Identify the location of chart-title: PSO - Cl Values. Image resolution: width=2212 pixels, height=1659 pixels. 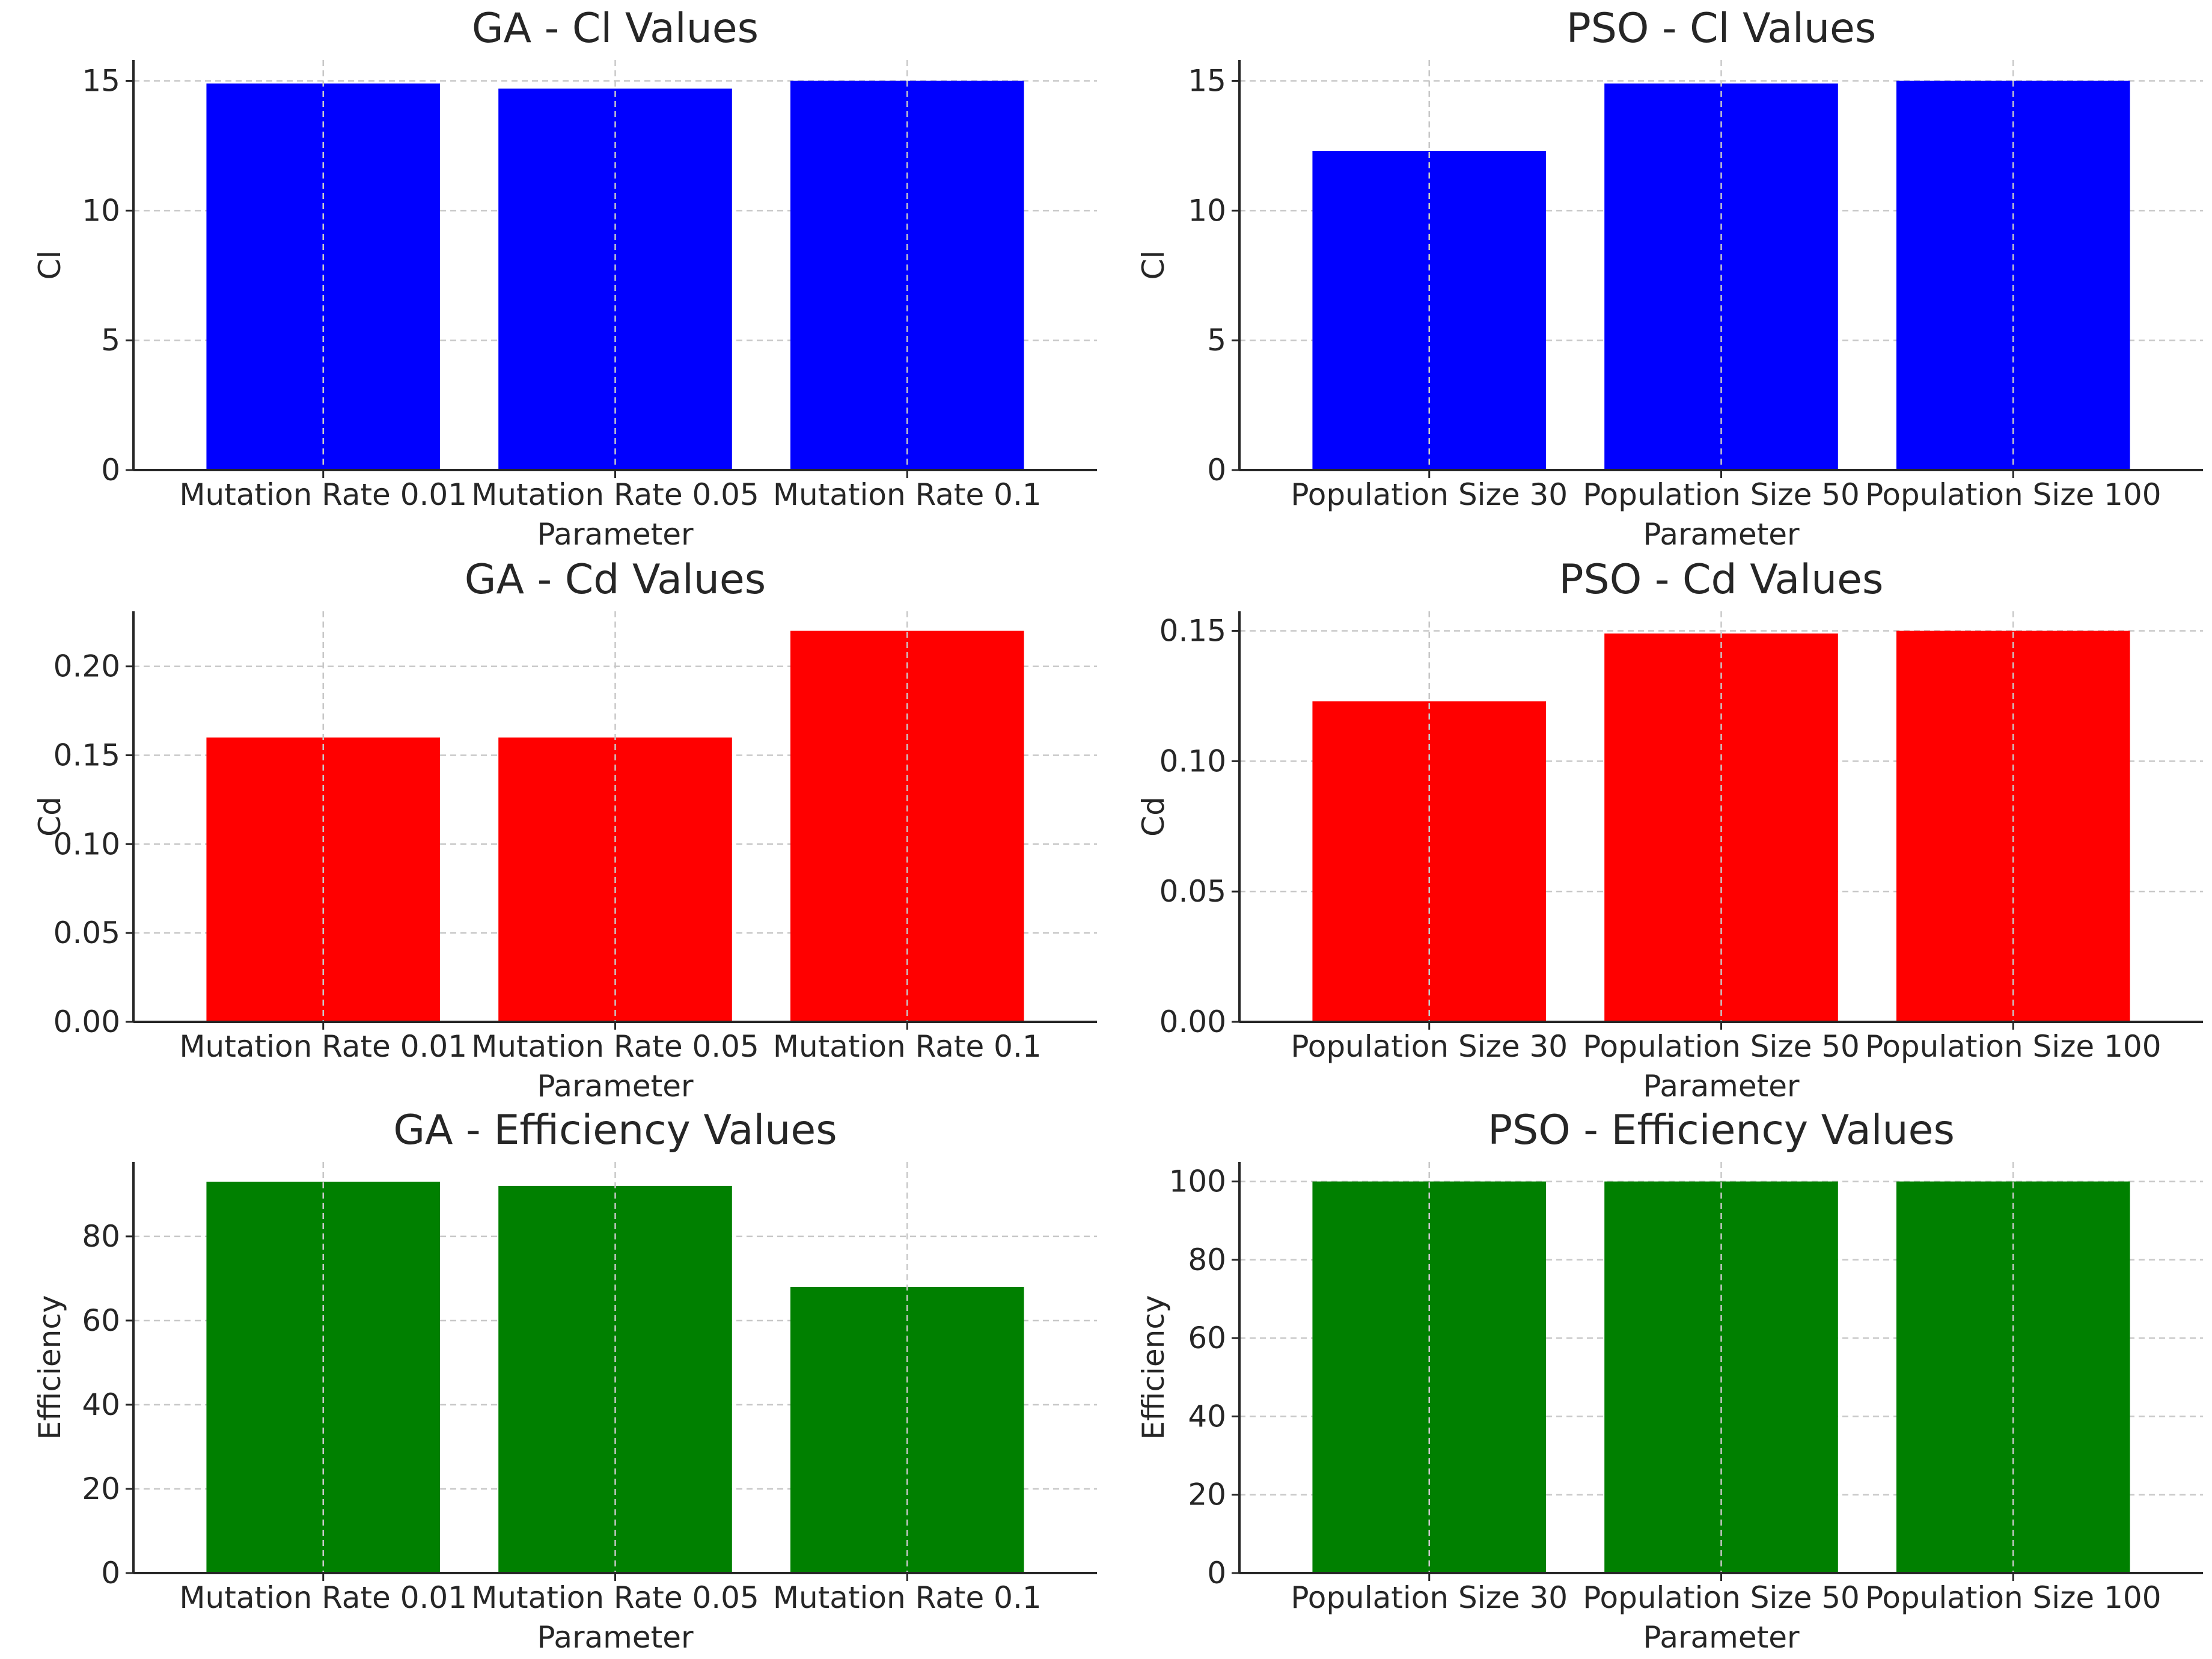
(1721, 28).